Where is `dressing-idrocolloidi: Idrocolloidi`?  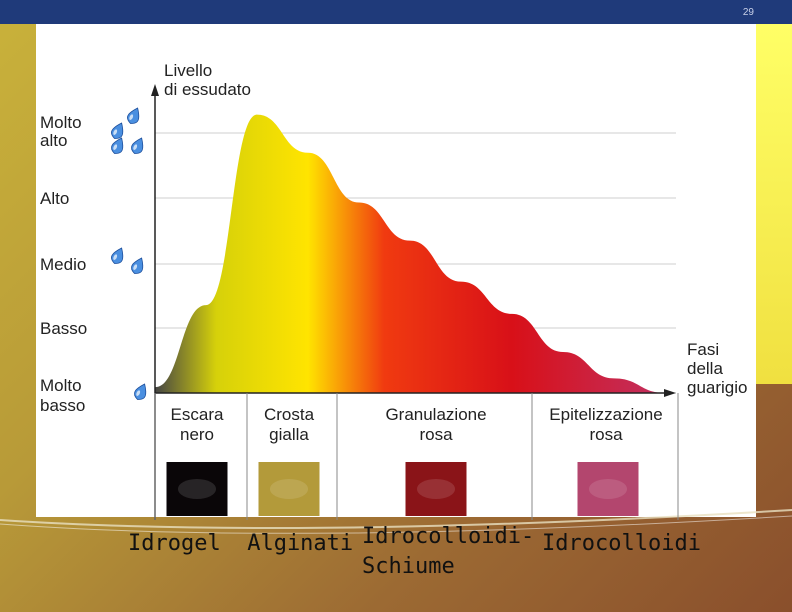
dressing-idrocolloidi: Idrocolloidi is located at coordinates (621, 543).